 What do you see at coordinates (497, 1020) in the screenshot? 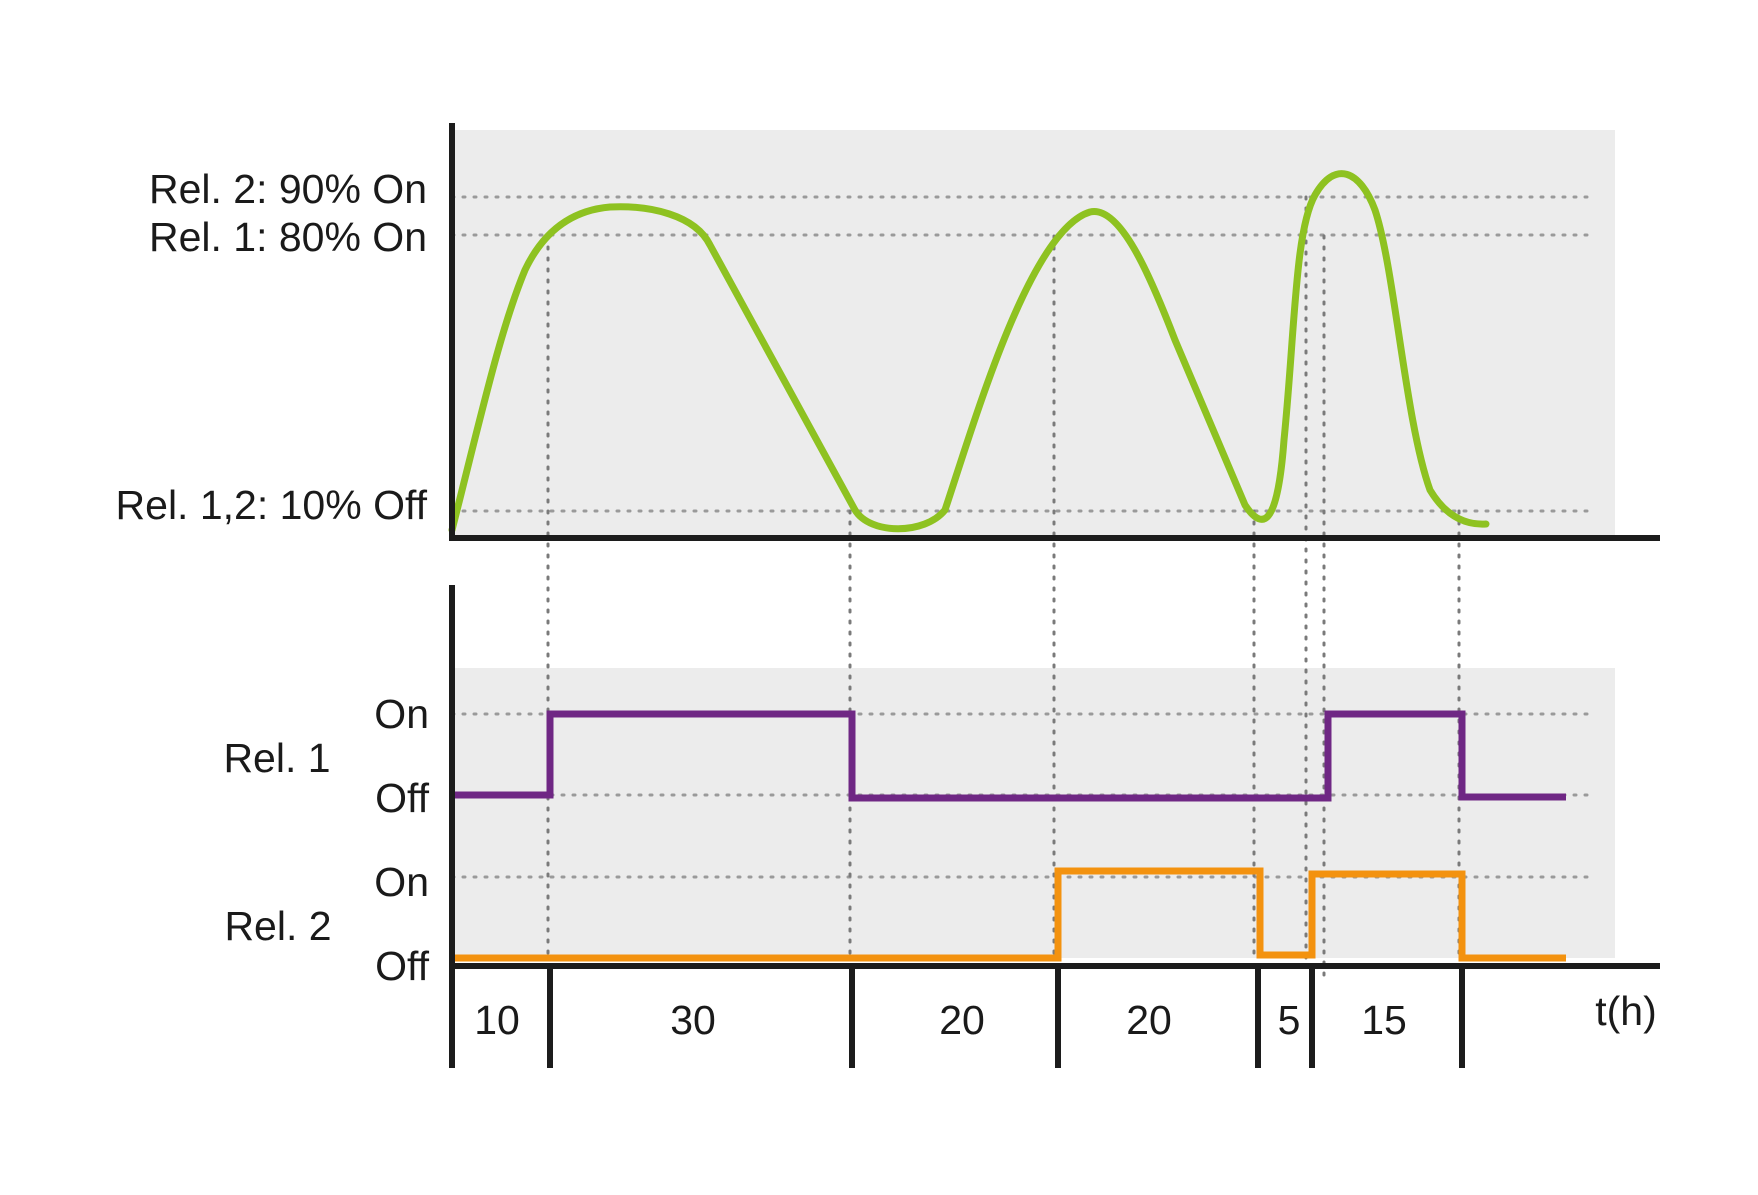
I see `segment-duration-label: 10` at bounding box center [497, 1020].